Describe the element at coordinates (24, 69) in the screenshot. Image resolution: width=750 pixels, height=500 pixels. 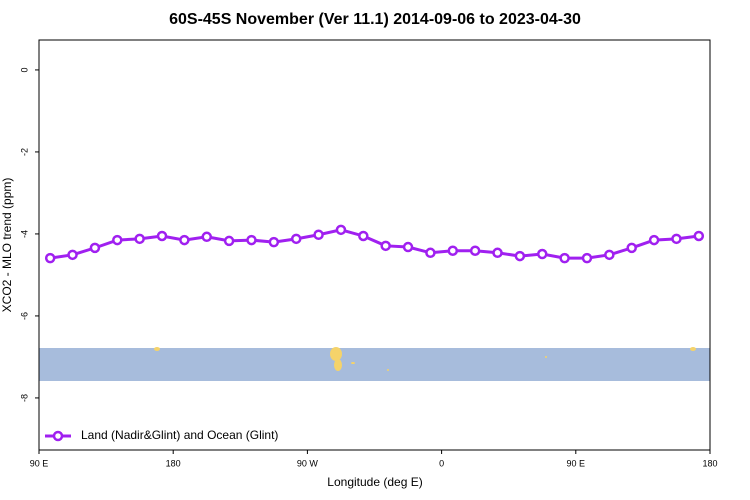
I see `y-tick-label: 0` at that location.